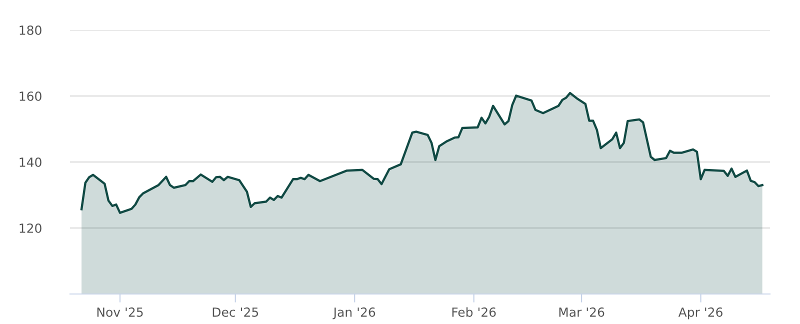 The width and height of the screenshot is (800, 324). I want to click on x-tick-label: Feb '26, so click(474, 312).